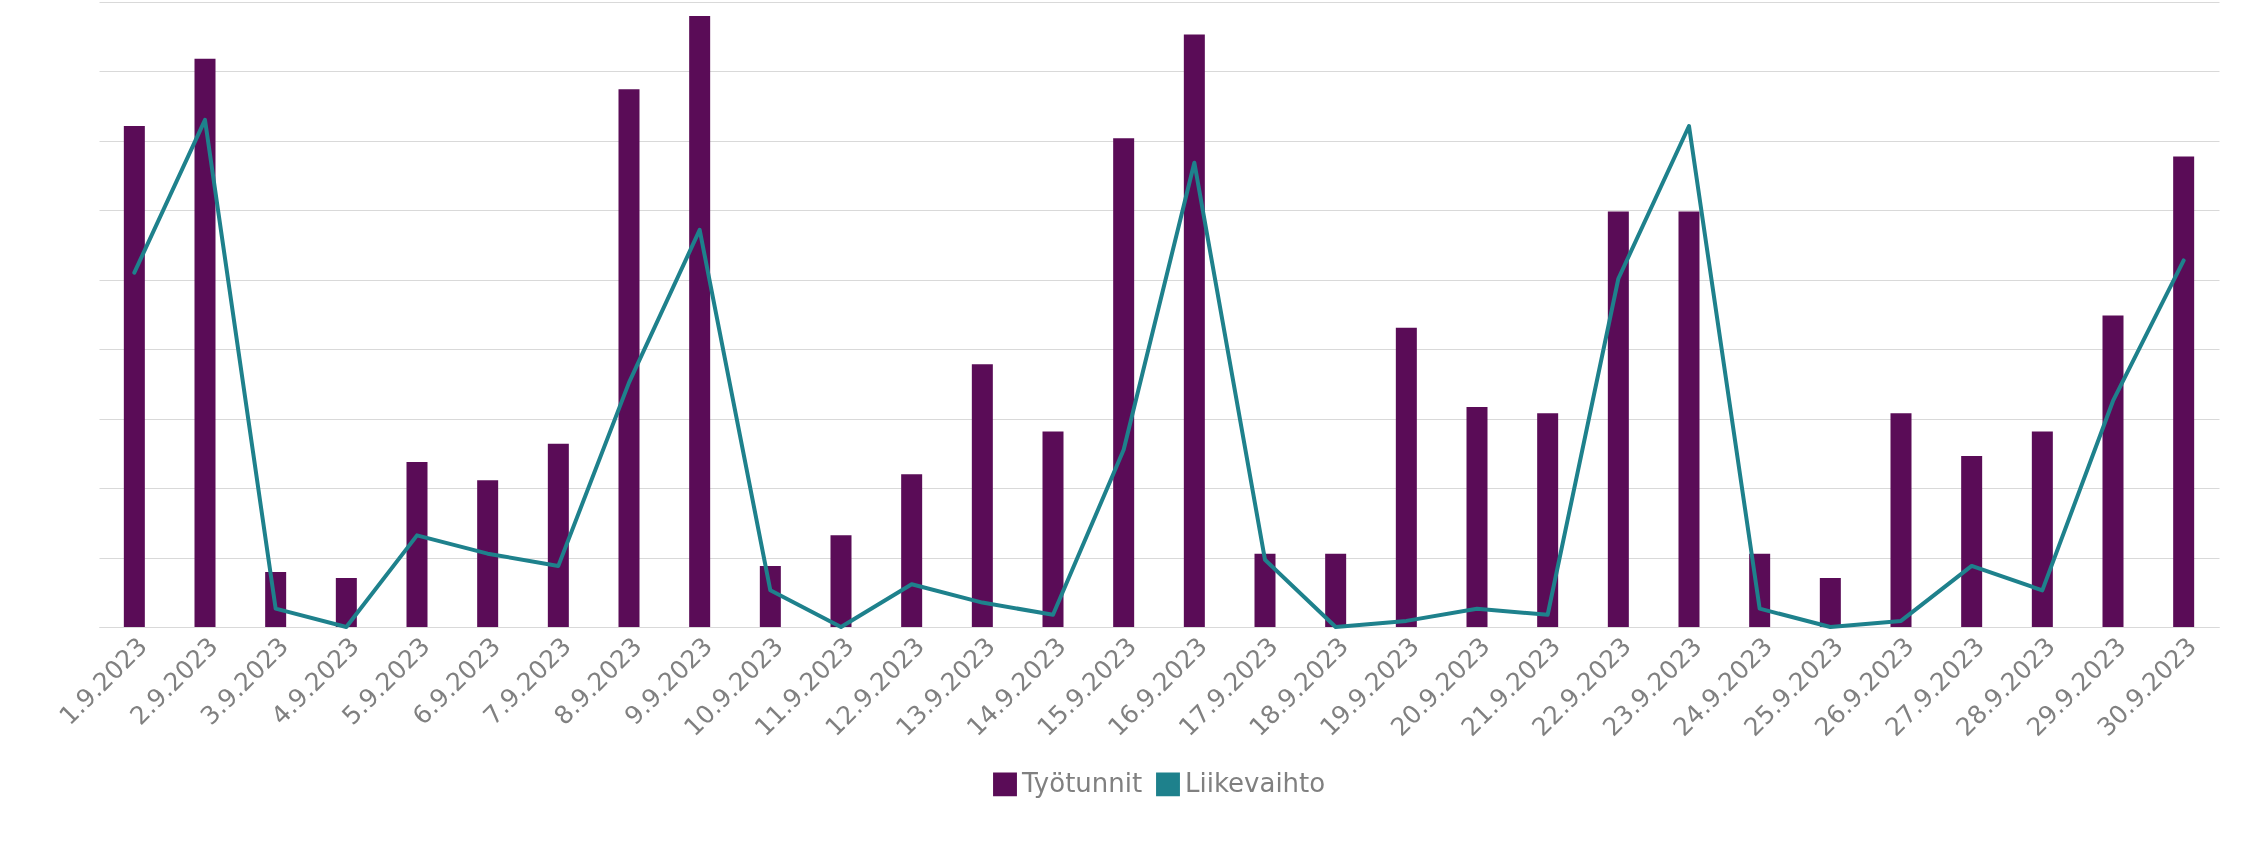 This screenshot has width=2244, height=845. I want to click on legend-label: Työtunnit, so click(1082, 783).